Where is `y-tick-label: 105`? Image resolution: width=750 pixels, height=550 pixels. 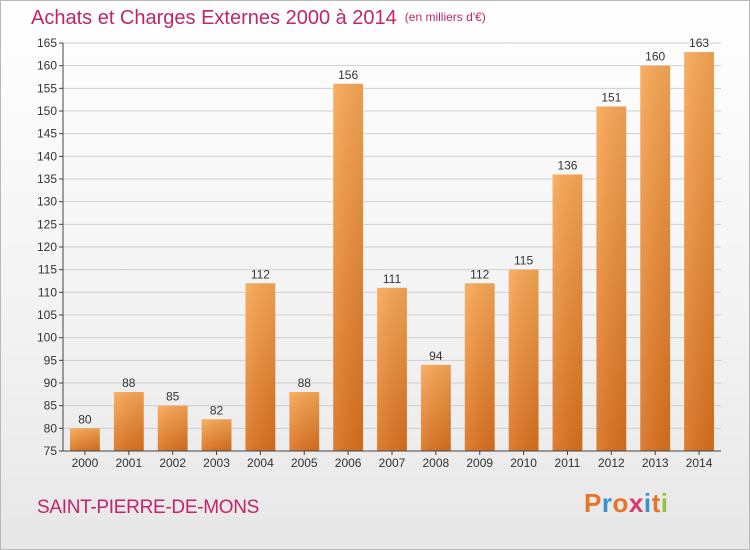 y-tick-label: 105 is located at coordinates (47, 315).